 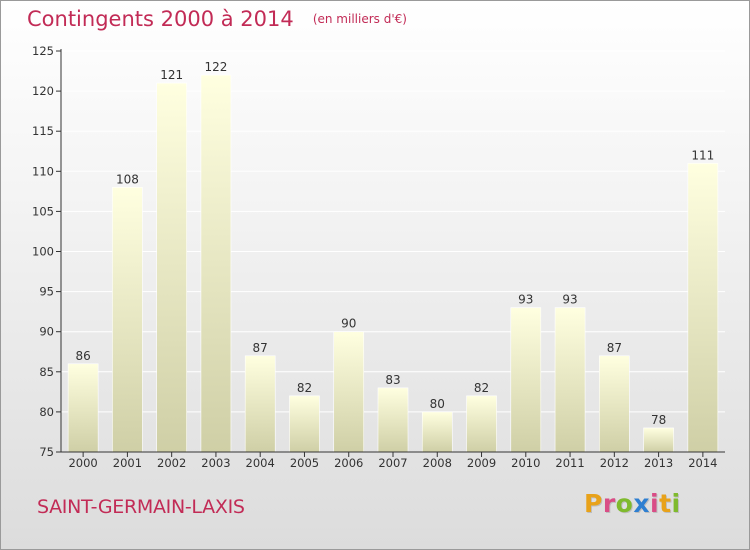 What do you see at coordinates (46, 412) in the screenshot?
I see `y-tick-label: 80` at bounding box center [46, 412].